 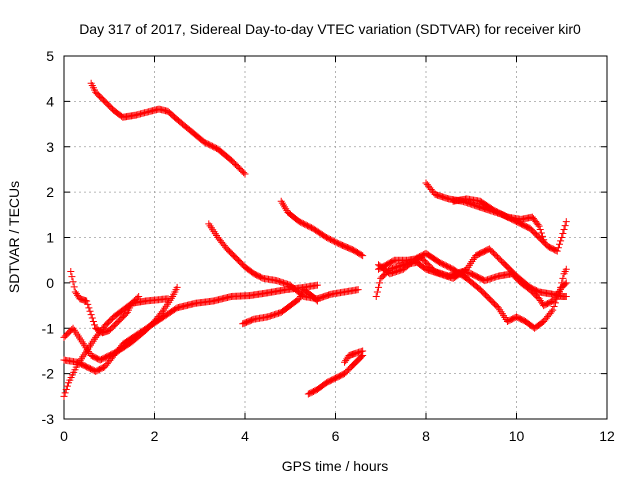 What do you see at coordinates (426, 436) in the screenshot?
I see `x-tick-label: 8` at bounding box center [426, 436].